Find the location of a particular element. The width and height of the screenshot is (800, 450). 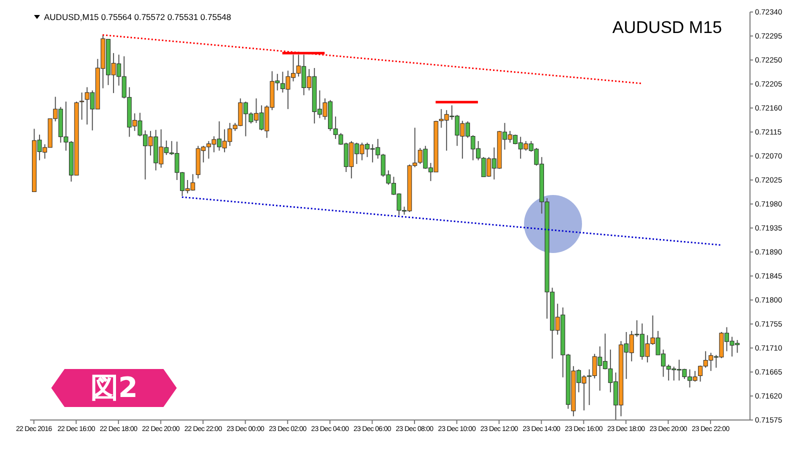

annotation: AUDUSD,M15 0.75564 0.75572 0.75531 0.75548 is located at coordinates (138, 17).